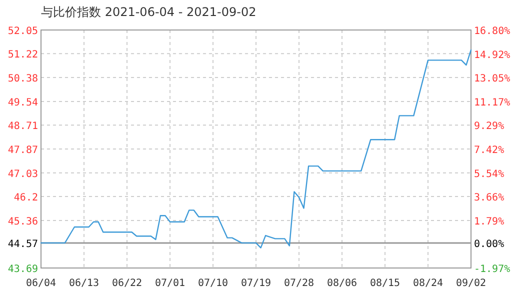  What do you see at coordinates (23, 102) in the screenshot?
I see `y-tick-label: 49.54` at bounding box center [23, 102].